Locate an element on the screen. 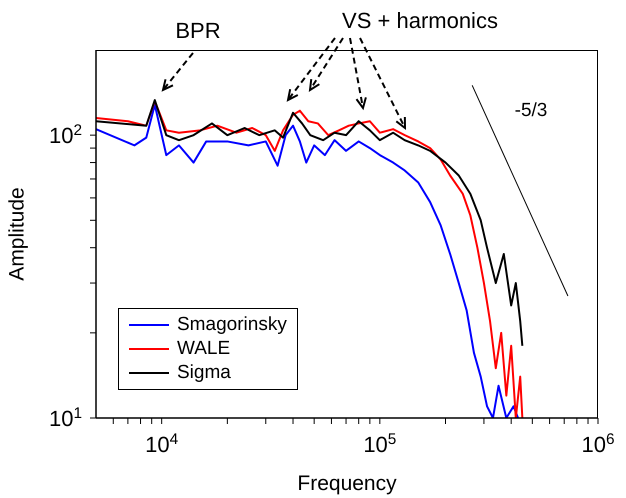 The image size is (626, 498). x-tick-label: 10$^{4}$ is located at coordinates (162, 443).